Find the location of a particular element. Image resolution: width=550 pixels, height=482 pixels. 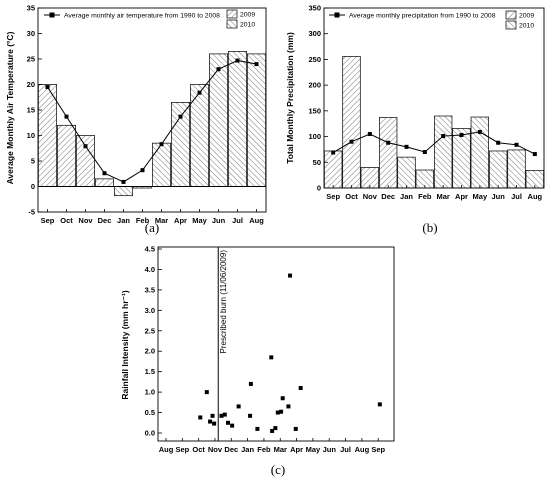

chart-a-ytick-label: 30 is located at coordinates (31, 33).